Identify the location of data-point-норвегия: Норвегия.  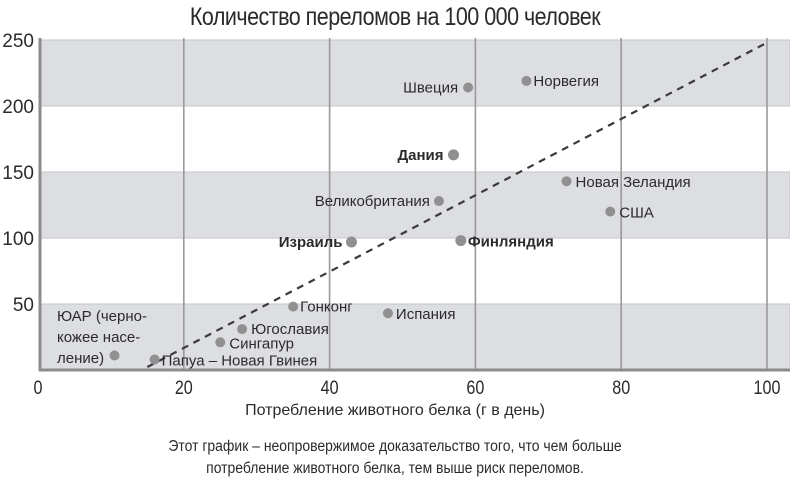
(560, 81).